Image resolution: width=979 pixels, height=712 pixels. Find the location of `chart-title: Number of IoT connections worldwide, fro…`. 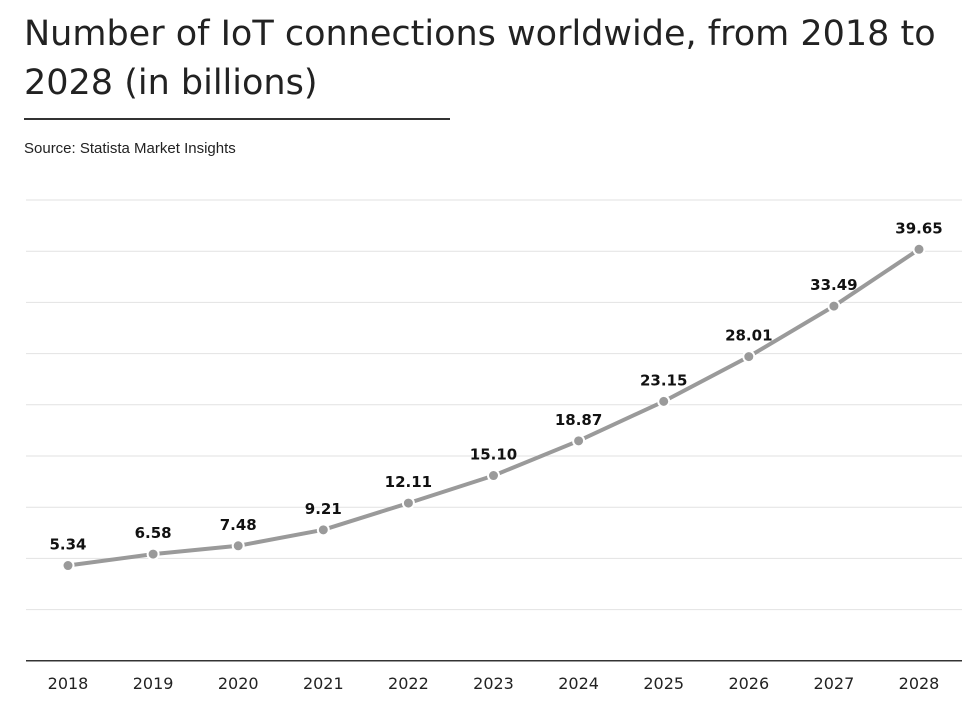

chart-title: Number of IoT connections worldwide, fro… is located at coordinates (480, 58).